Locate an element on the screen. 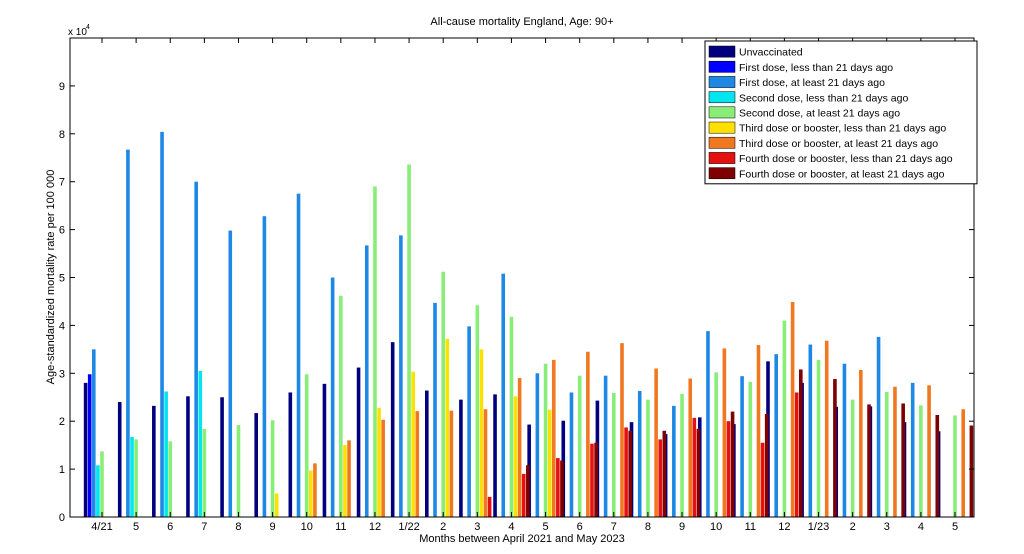 Image resolution: width=1024 pixels, height=554 pixels. y-tick-label: 1 is located at coordinates (62, 470).